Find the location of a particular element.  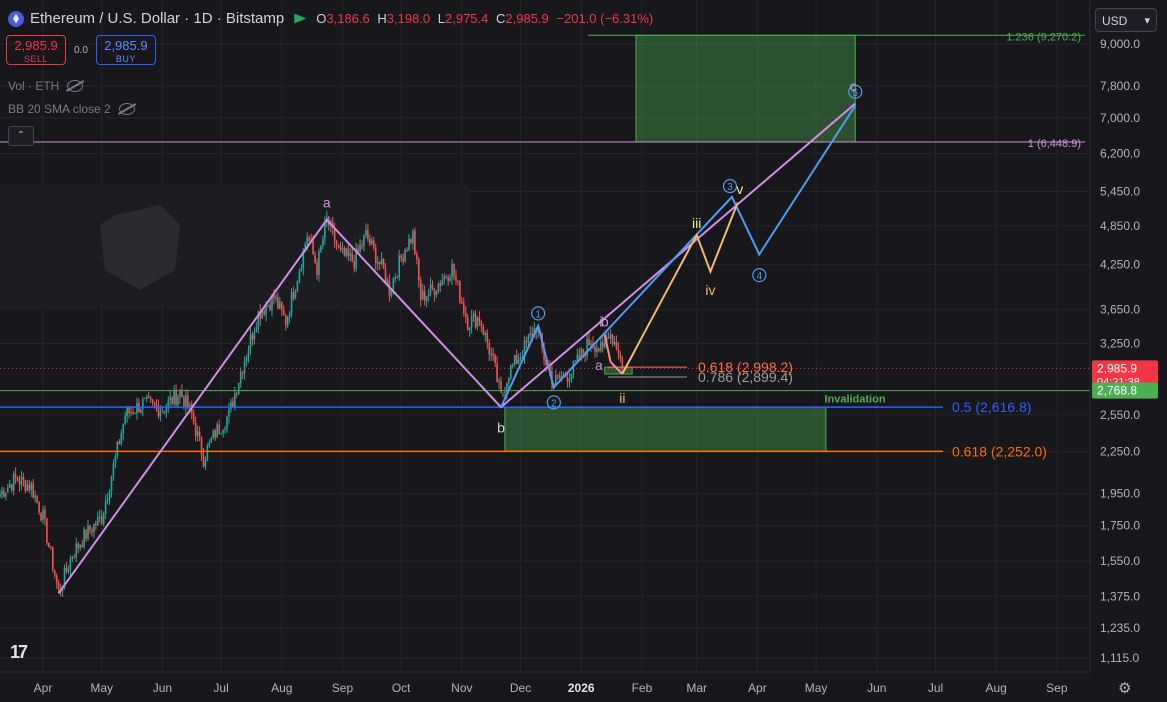

currency-select: USD is located at coordinates (1126, 20).